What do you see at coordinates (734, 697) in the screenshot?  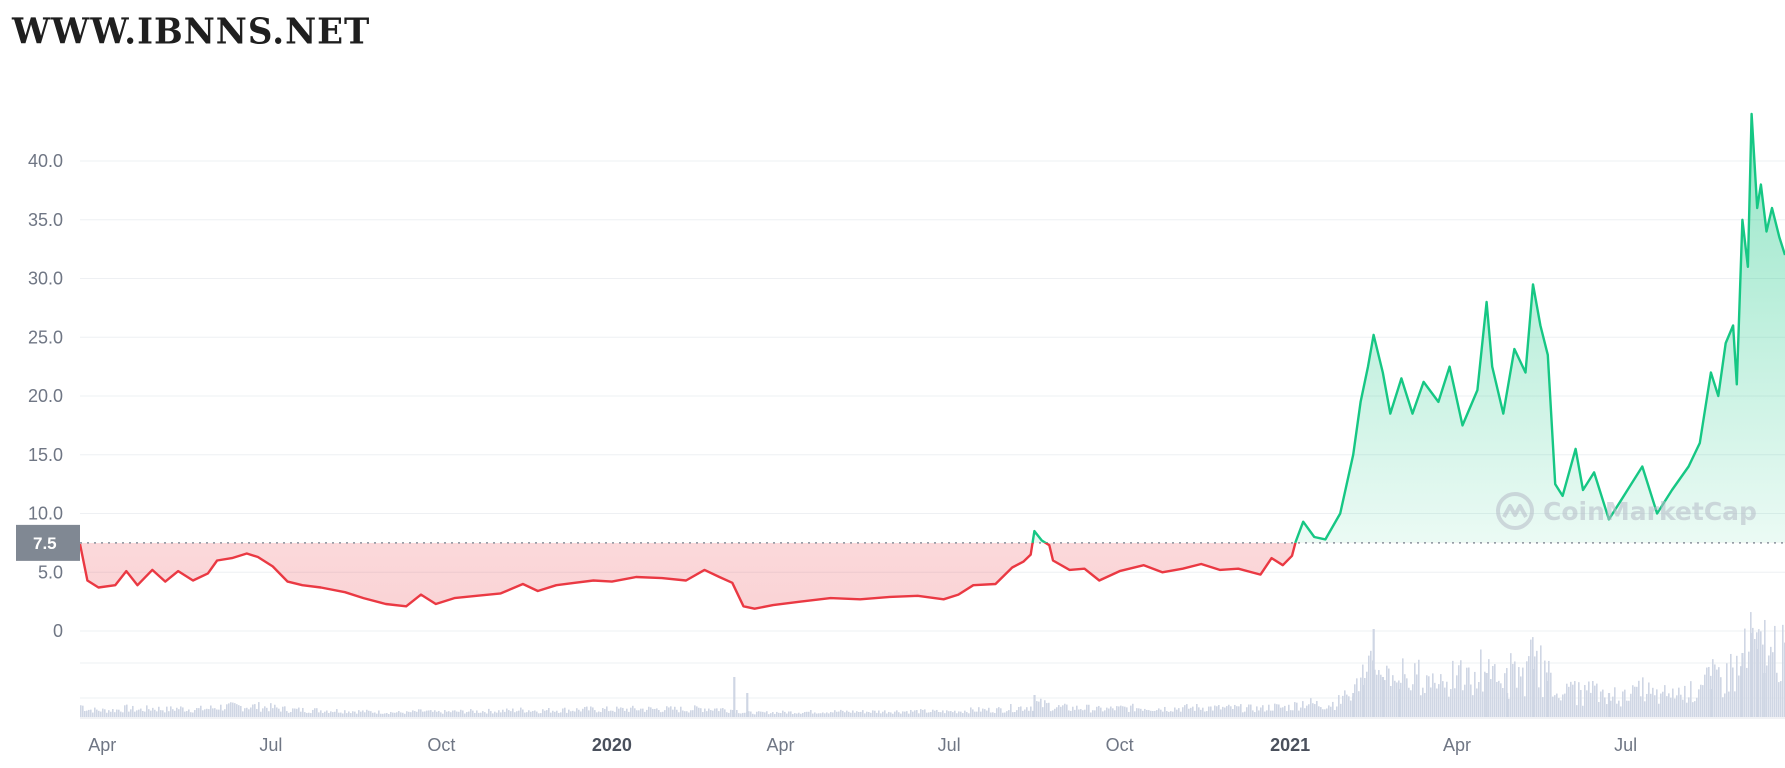 I see `volume-spike` at bounding box center [734, 697].